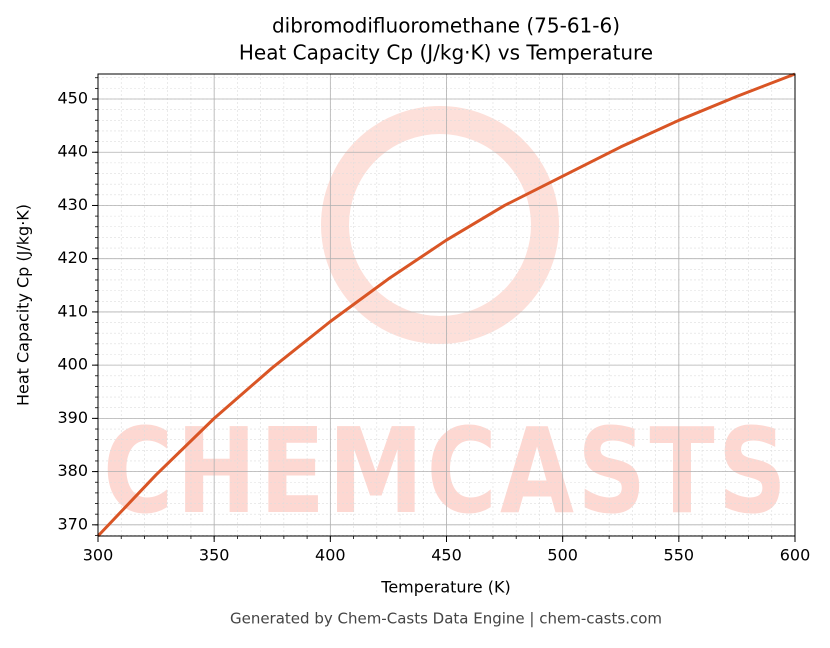  Describe the element at coordinates (445, 587) in the screenshot. I see `x-axis-label: Temperature (K)` at that location.